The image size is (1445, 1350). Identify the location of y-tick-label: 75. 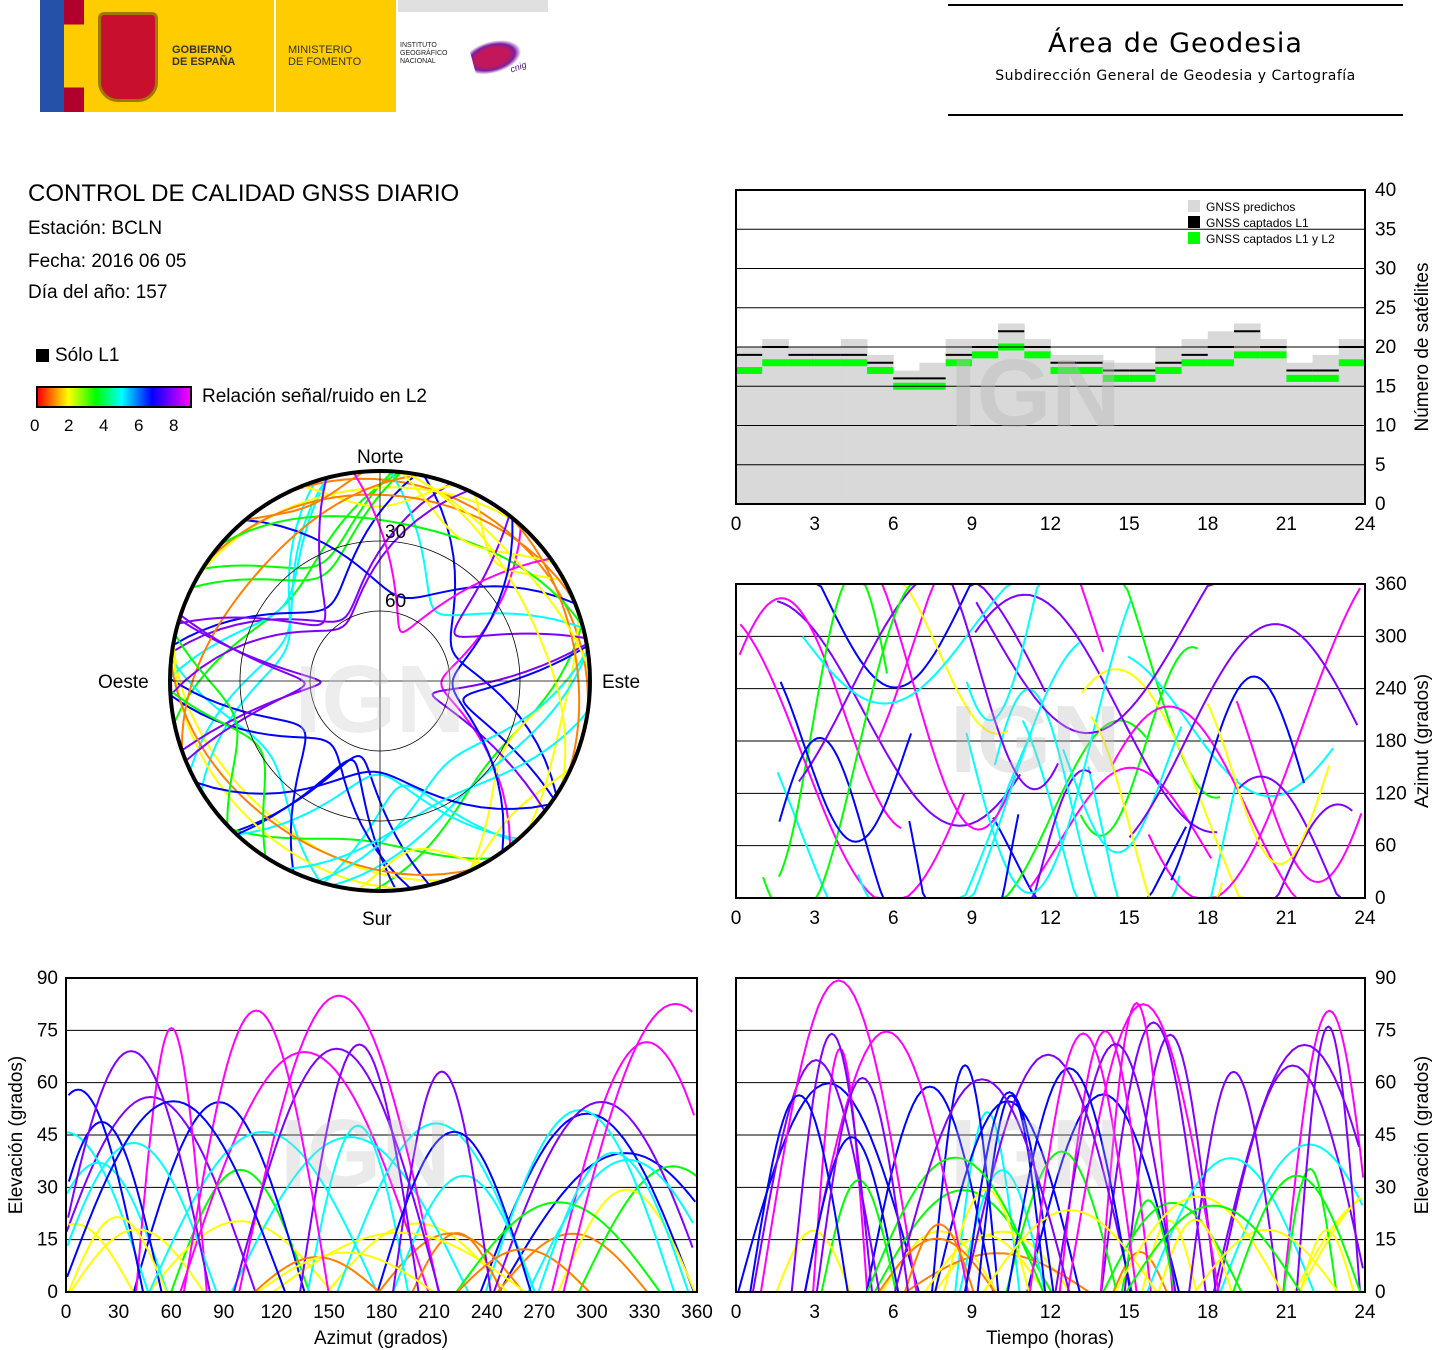
(1385, 1030).